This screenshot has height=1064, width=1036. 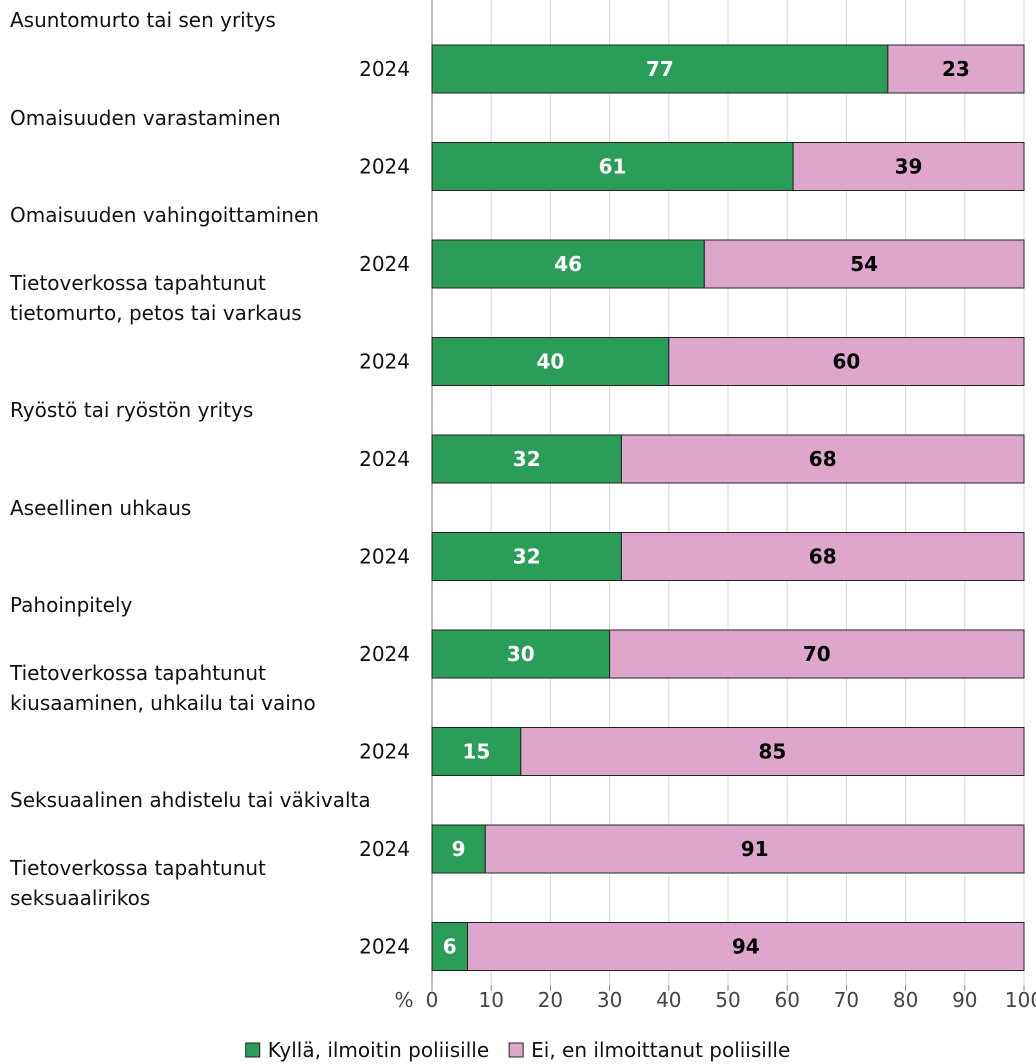 I want to click on category-label: Pahoinpitely, so click(x=71, y=605).